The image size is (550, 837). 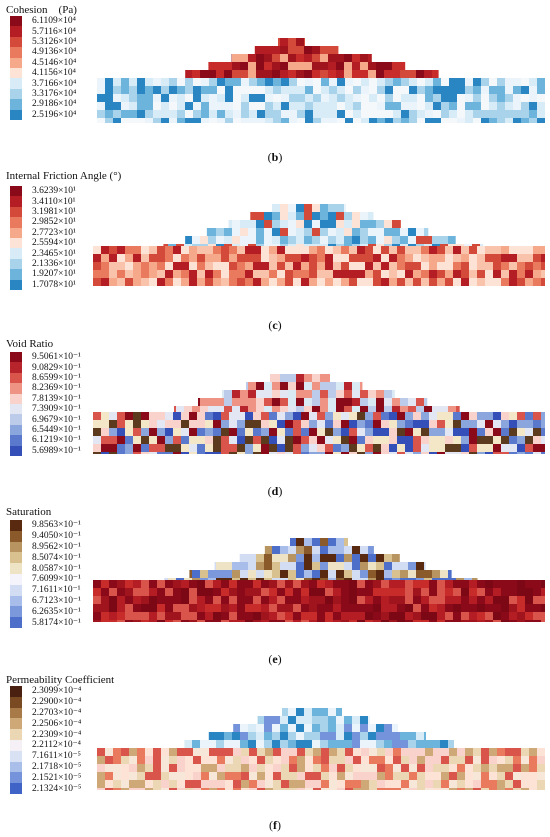 I want to click on colorbar-tick-label: 2.1324×10⁻⁵, so click(x=57, y=788).